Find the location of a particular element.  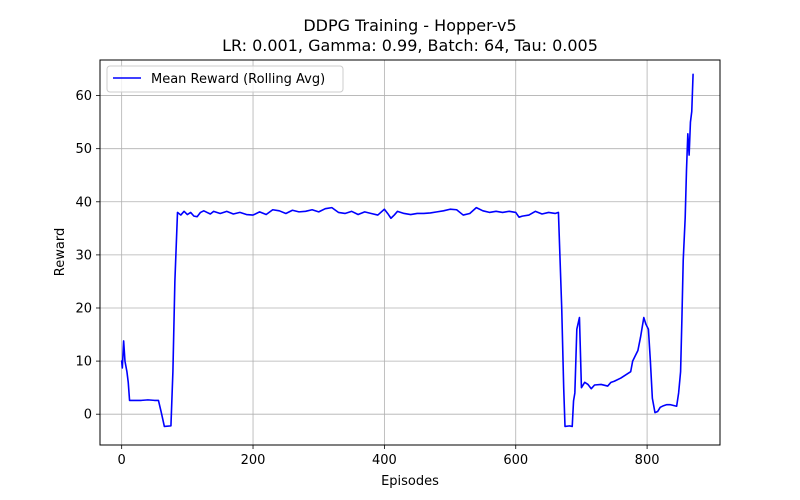

x-tick-label: 400 is located at coordinates (384, 460).